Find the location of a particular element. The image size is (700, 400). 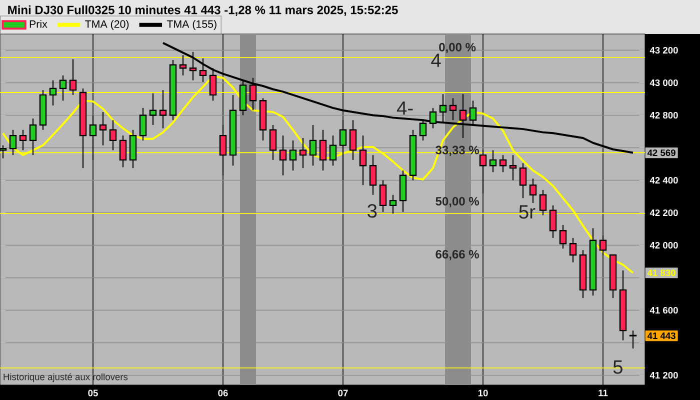

x-tick-label: 07 is located at coordinates (343, 393).